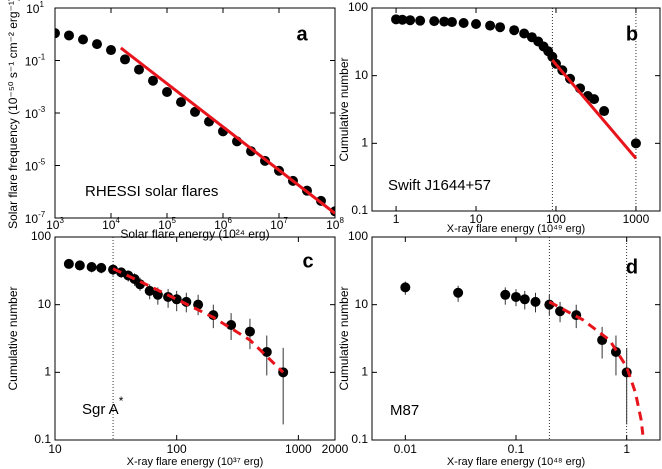 The height and width of the screenshot is (469, 662). What do you see at coordinates (335, 449) in the screenshot?
I see `x-tick-label: 2000` at bounding box center [335, 449].